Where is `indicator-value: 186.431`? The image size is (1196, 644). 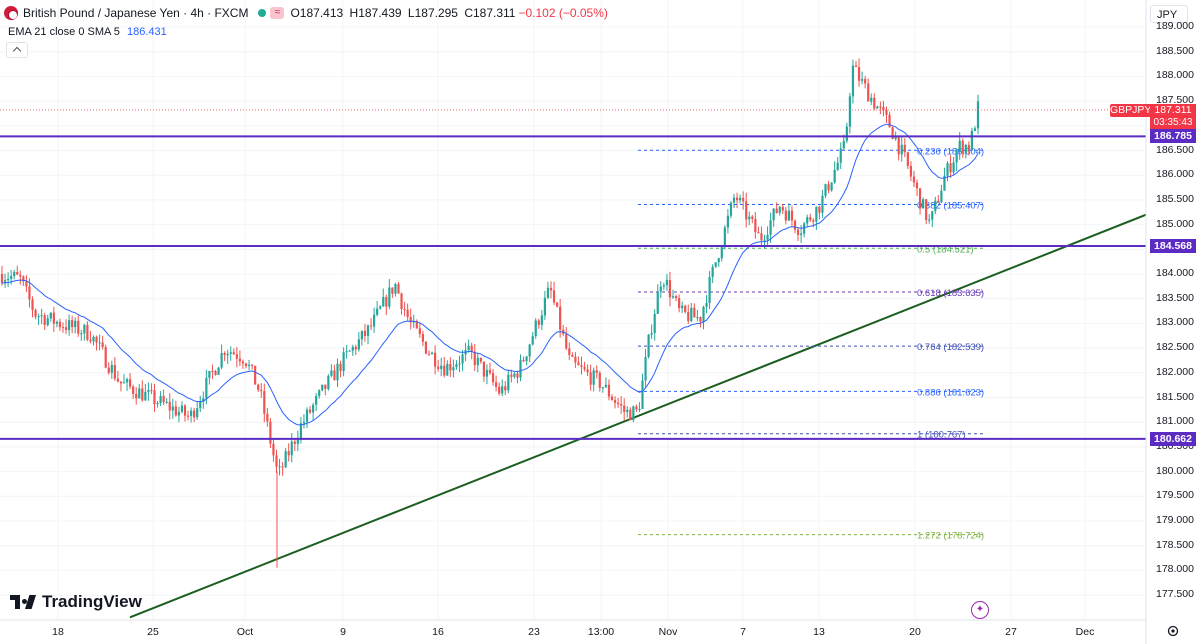 indicator-value: 186.431 is located at coordinates (146, 32).